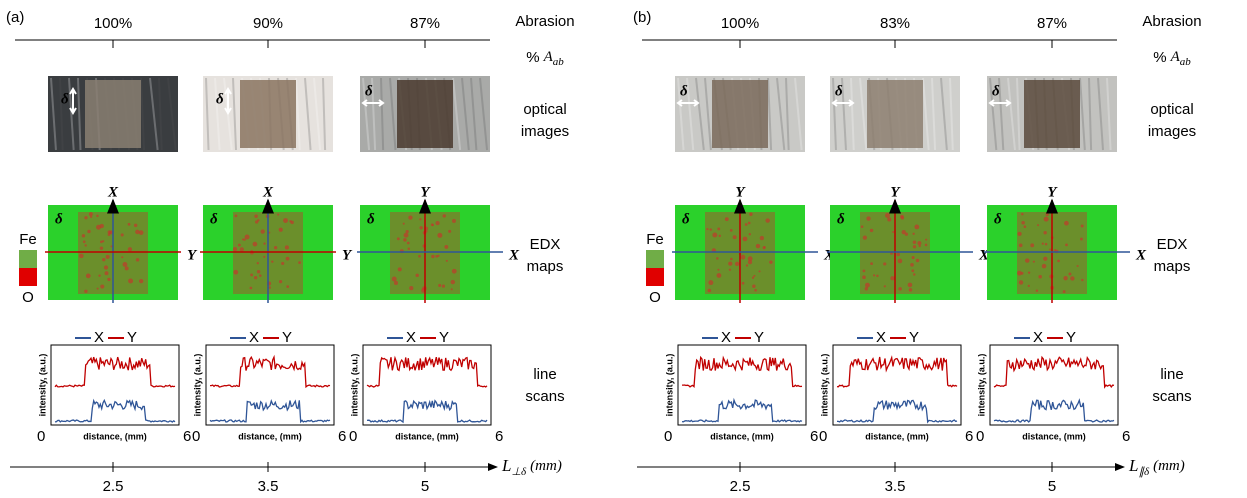 The height and width of the screenshot is (498, 1247). I want to click on edx-legend-red, so click(655, 277).